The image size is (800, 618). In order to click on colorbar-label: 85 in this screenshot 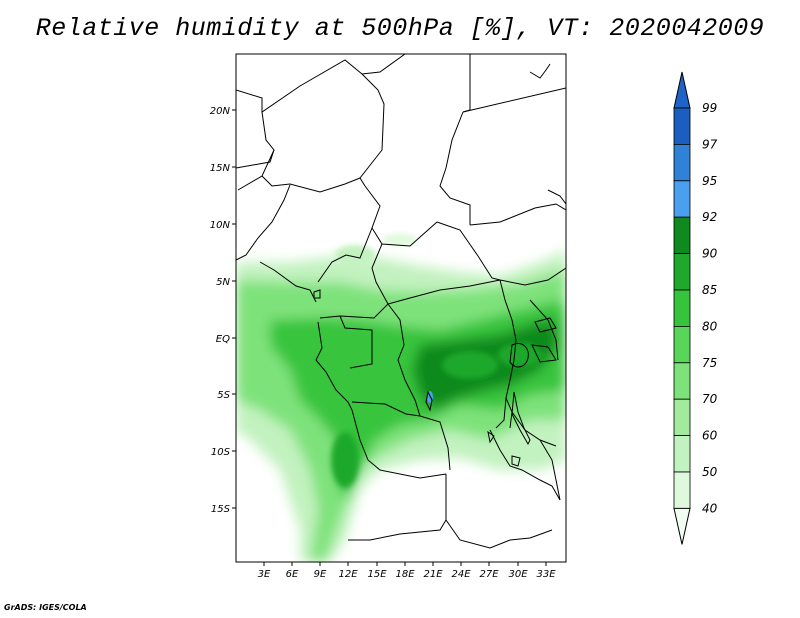, I will do `click(709, 290)`.